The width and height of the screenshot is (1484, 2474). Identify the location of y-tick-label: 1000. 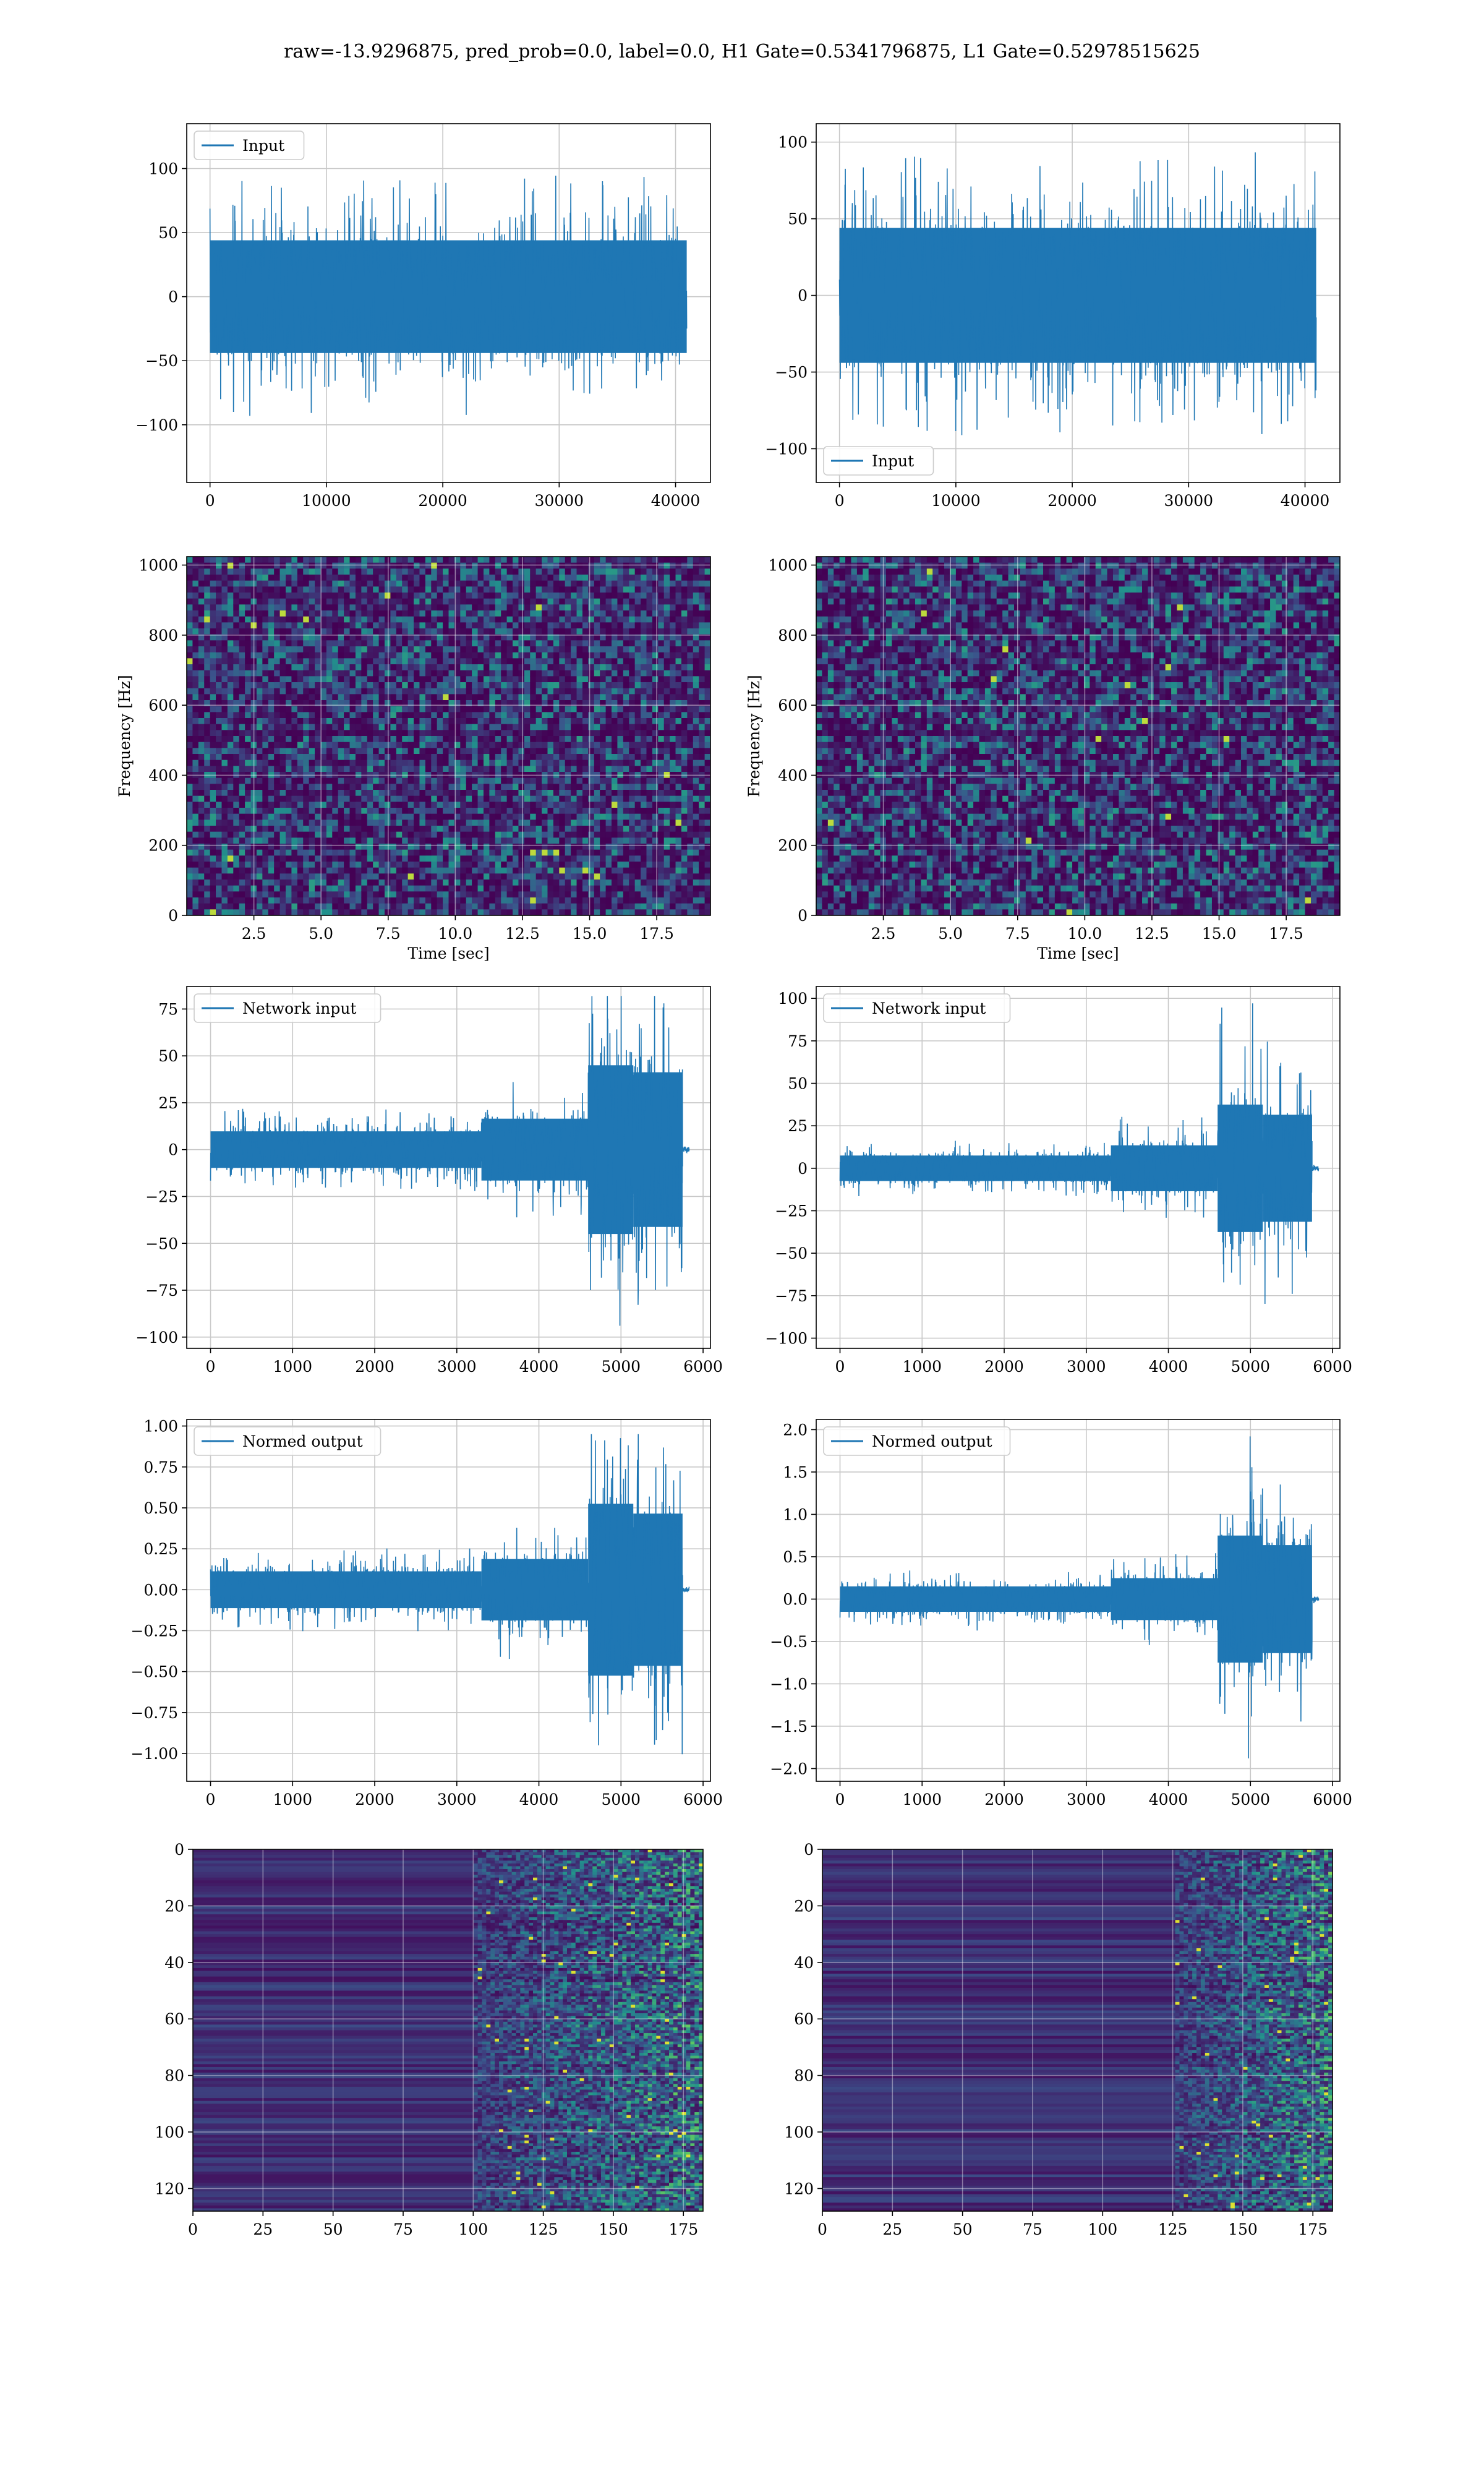
(788, 566).